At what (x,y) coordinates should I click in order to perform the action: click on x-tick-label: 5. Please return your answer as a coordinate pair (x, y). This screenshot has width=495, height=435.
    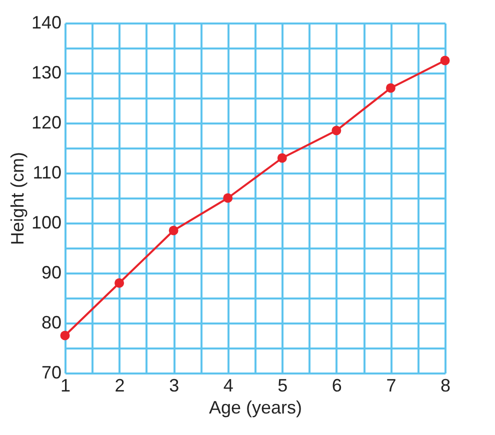
    Looking at the image, I should click on (283, 386).